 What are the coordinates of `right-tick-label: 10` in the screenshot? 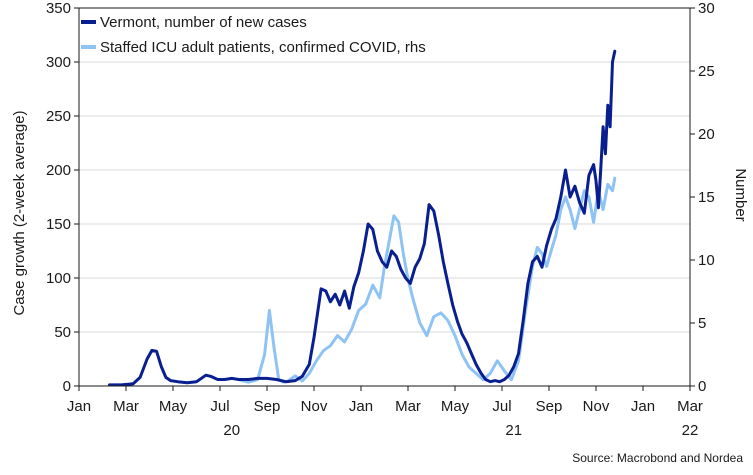 It's located at (706, 260).